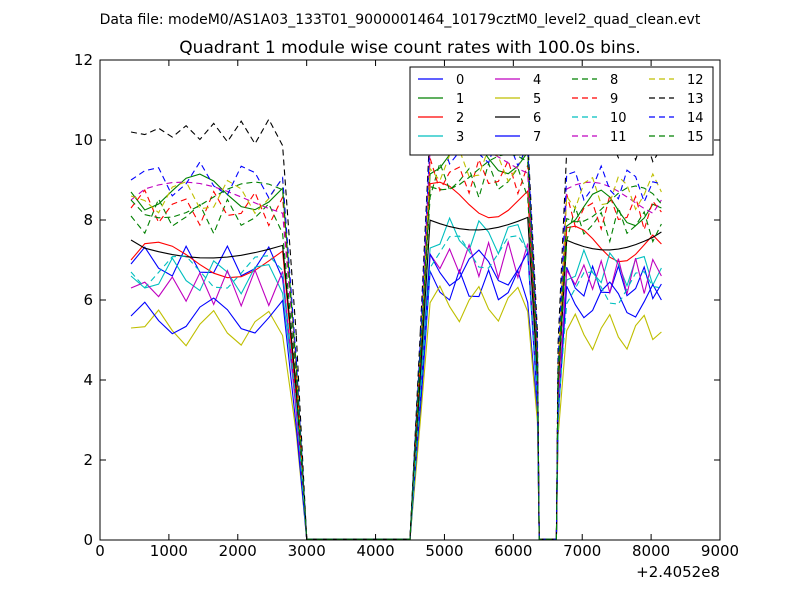 This screenshot has height=604, width=800. Describe the element at coordinates (88, 460) in the screenshot. I see `y-tick-label: 2` at that location.